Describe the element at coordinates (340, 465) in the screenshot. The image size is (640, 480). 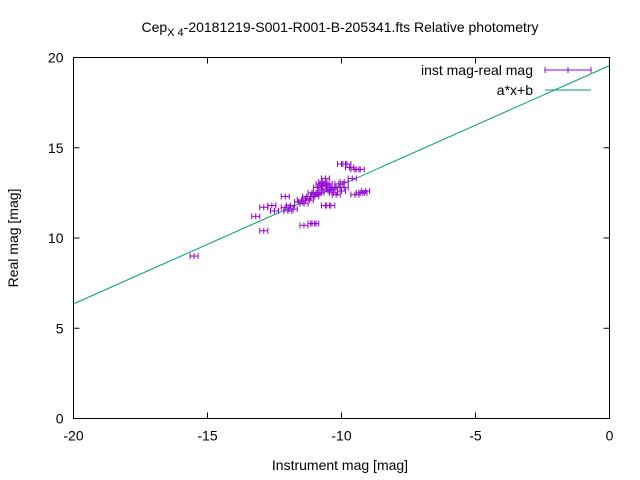
I see `x-axis-label: Instrument mag [mag]` at that location.